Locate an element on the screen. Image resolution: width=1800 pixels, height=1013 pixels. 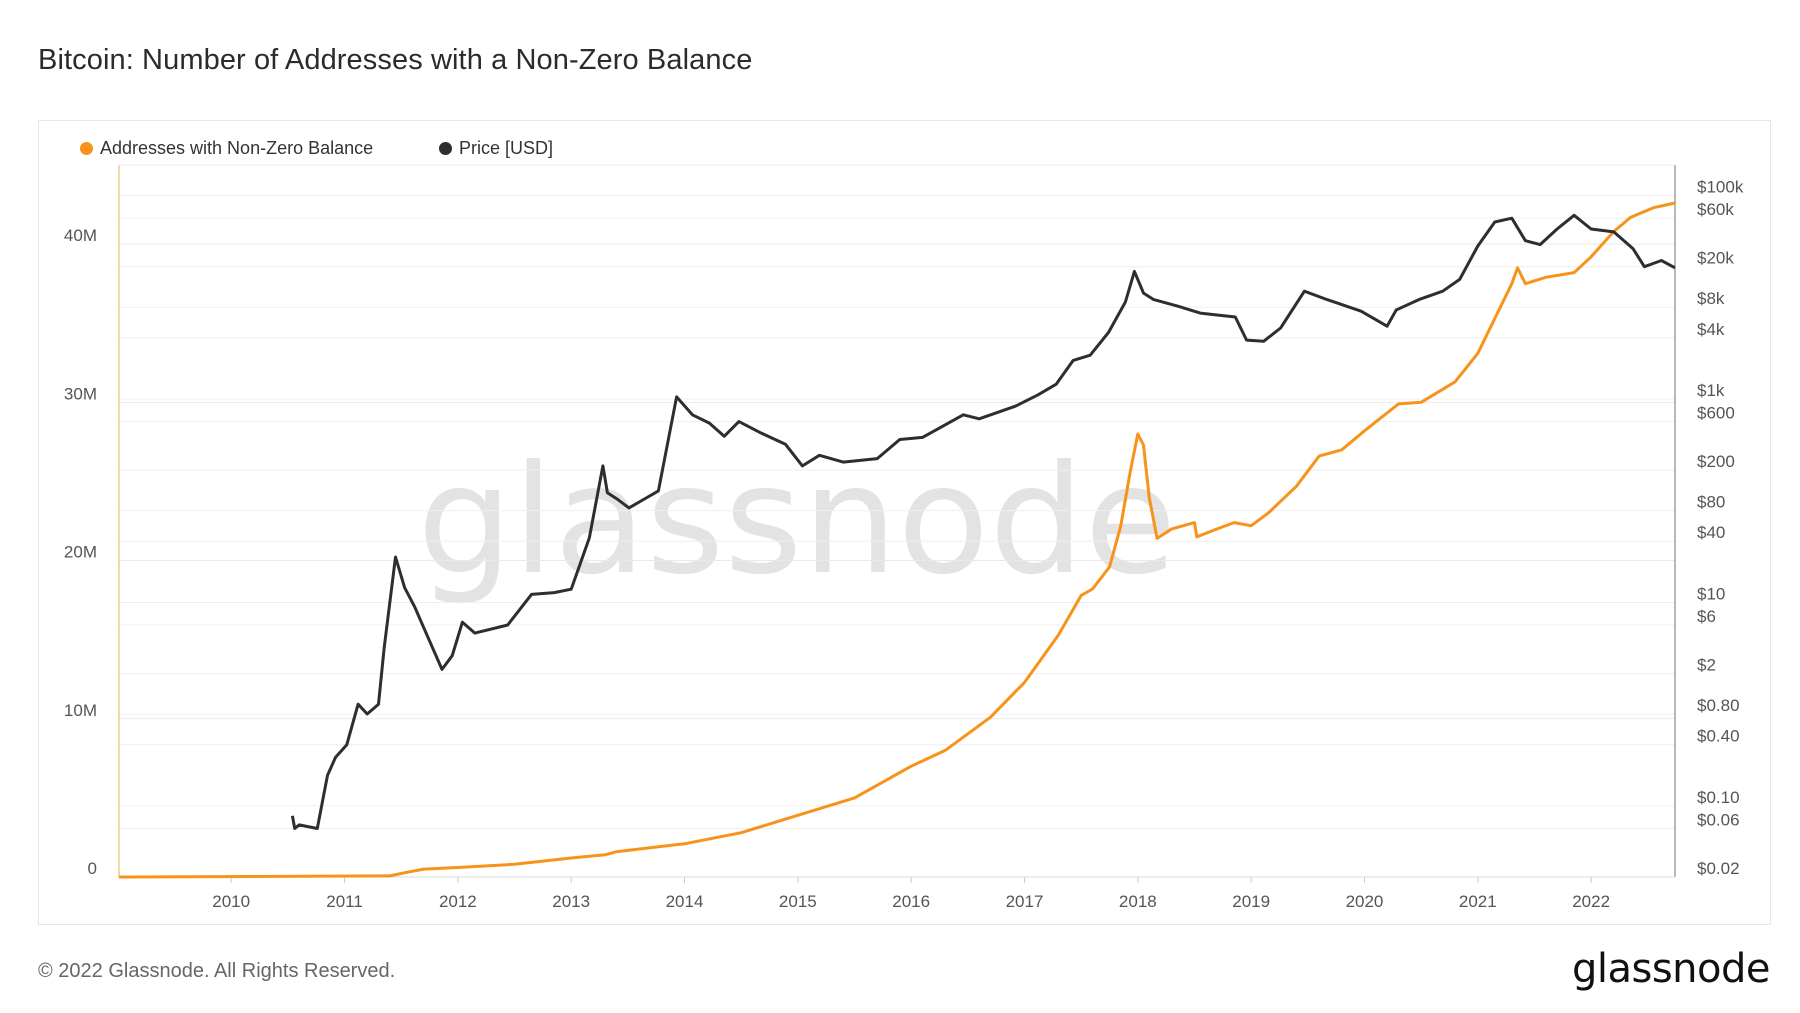
y-right-tick-label: $6 is located at coordinates (1706, 616).